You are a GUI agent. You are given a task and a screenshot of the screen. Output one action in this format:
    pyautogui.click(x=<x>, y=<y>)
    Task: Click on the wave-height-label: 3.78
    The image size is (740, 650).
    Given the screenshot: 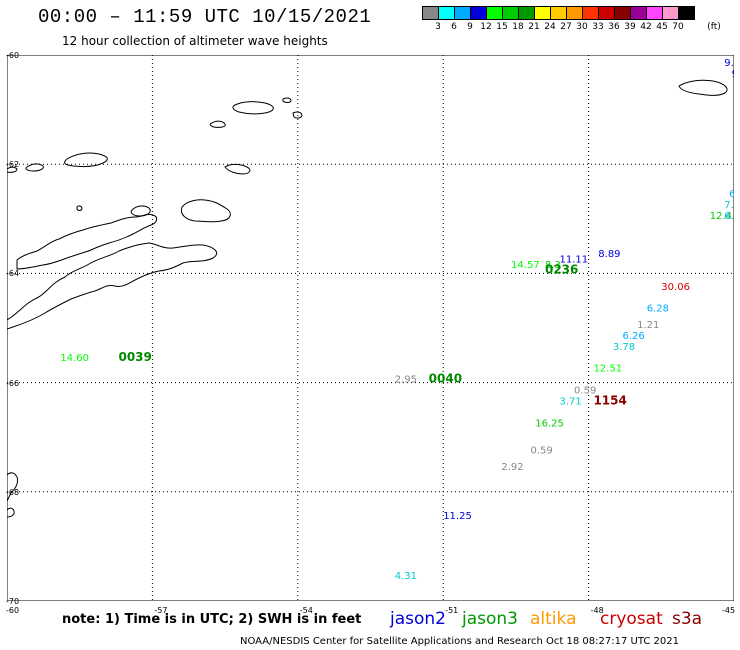 What is the action you would take?
    pyautogui.click(x=624, y=347)
    